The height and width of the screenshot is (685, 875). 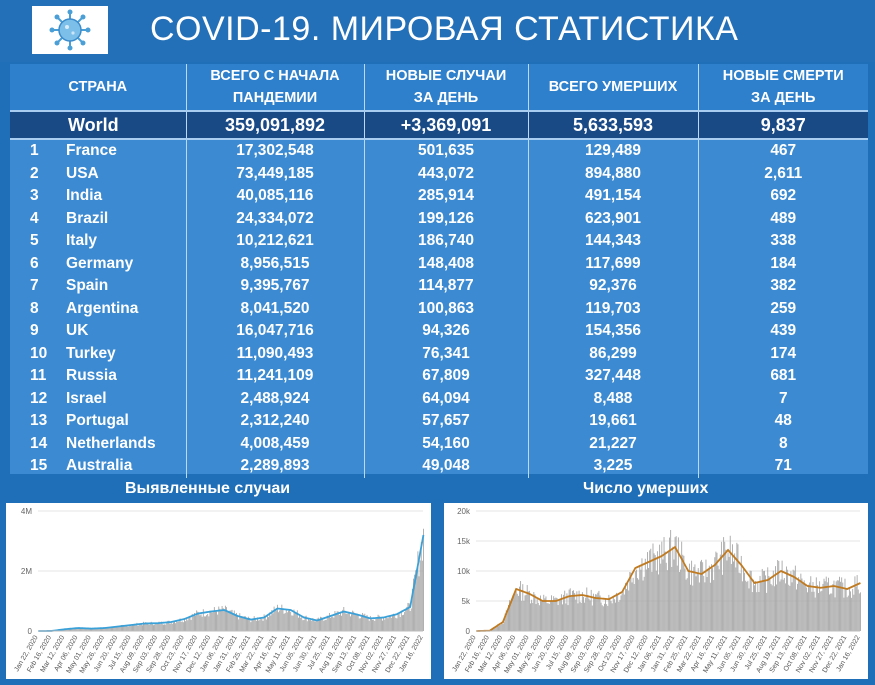 I want to click on row-rank: 7, so click(x=34, y=286).